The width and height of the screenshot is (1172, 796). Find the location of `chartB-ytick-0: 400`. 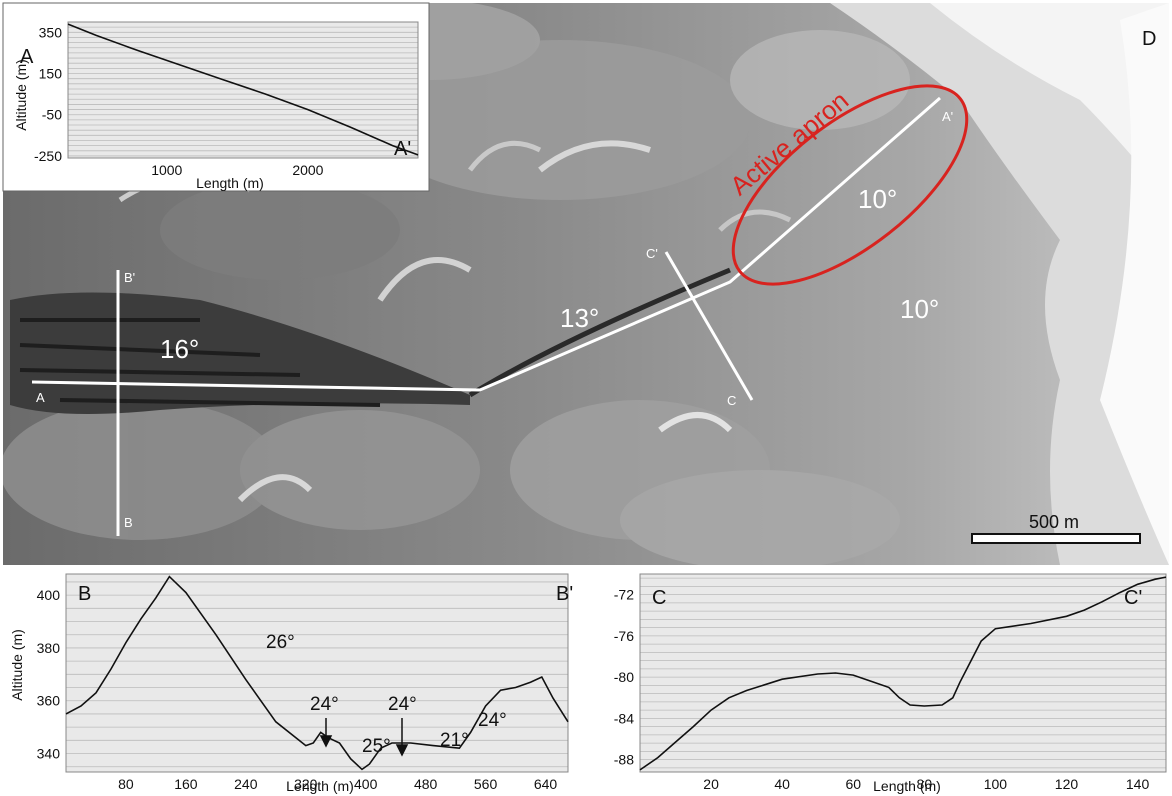

chartB-ytick-0: 400 is located at coordinates (49, 595).